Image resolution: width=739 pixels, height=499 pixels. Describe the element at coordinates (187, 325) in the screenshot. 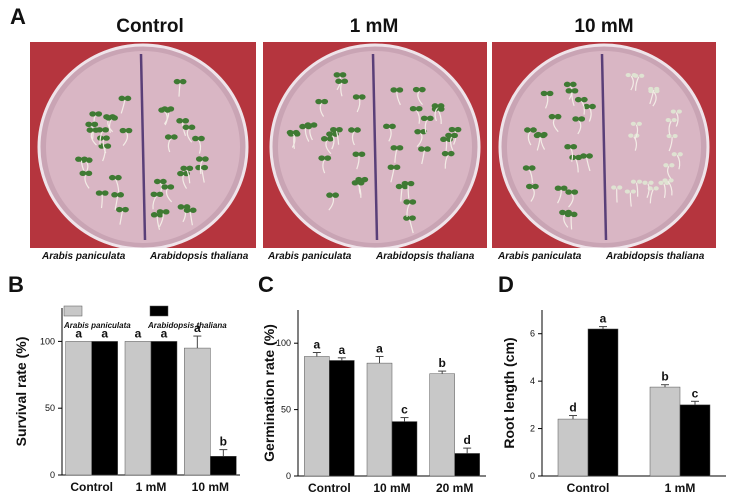

I see `legend-label: Arabidopsis thaliana` at that location.